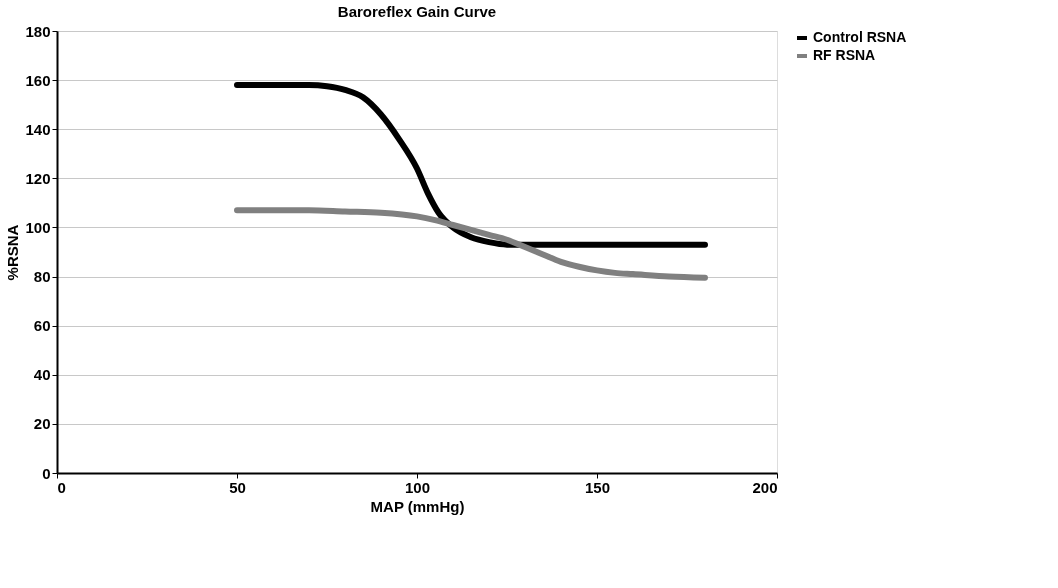 This screenshot has height=588, width=1058. What do you see at coordinates (42, 424) in the screenshot?
I see `y-tick-label: 20` at bounding box center [42, 424].